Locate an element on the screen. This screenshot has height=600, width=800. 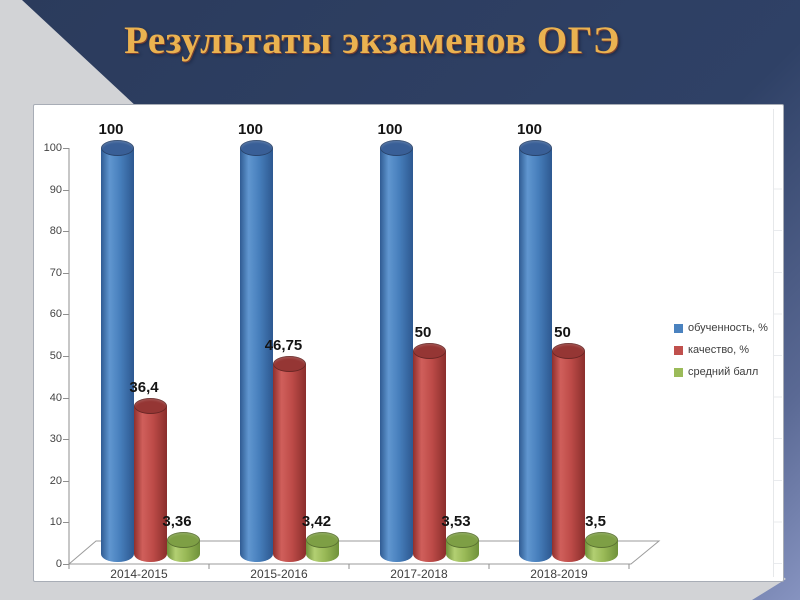
y-axis-tick-label: 40 is located at coordinates (55, 397).